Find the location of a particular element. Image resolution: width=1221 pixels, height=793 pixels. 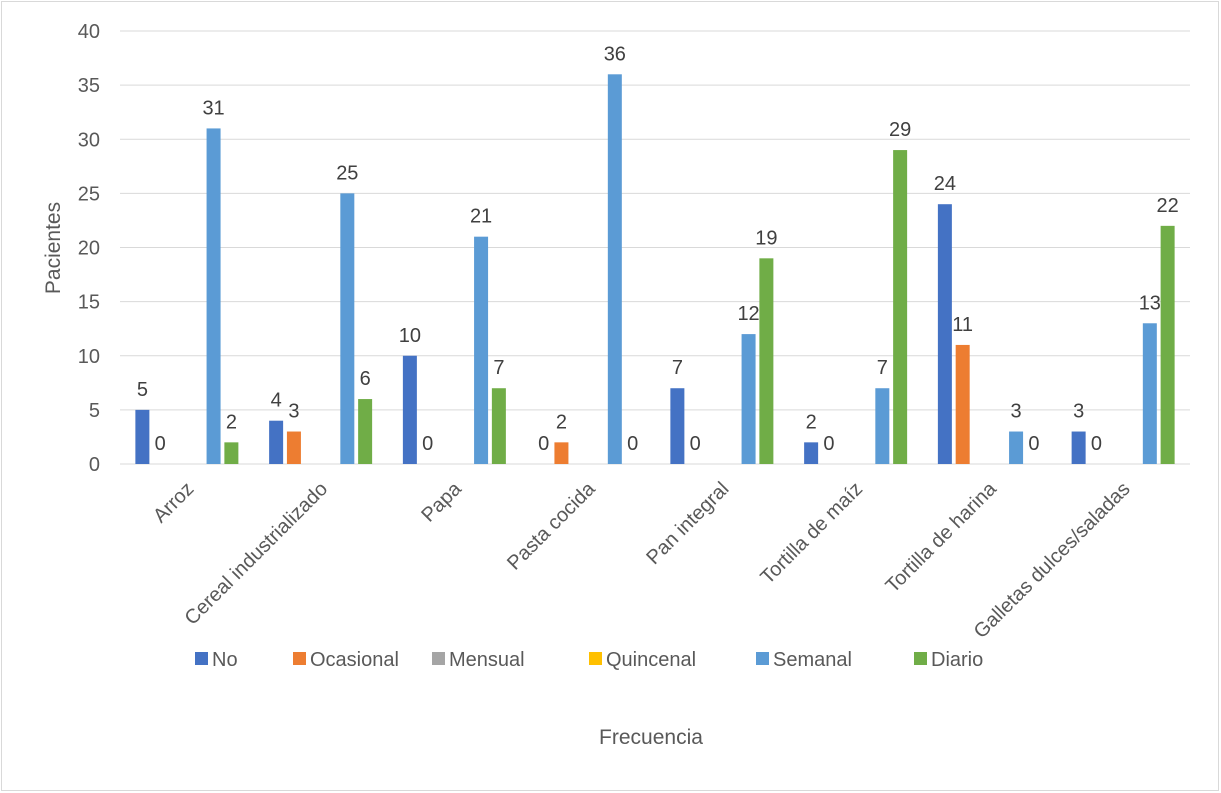

data-label: 36 is located at coordinates (615, 54).